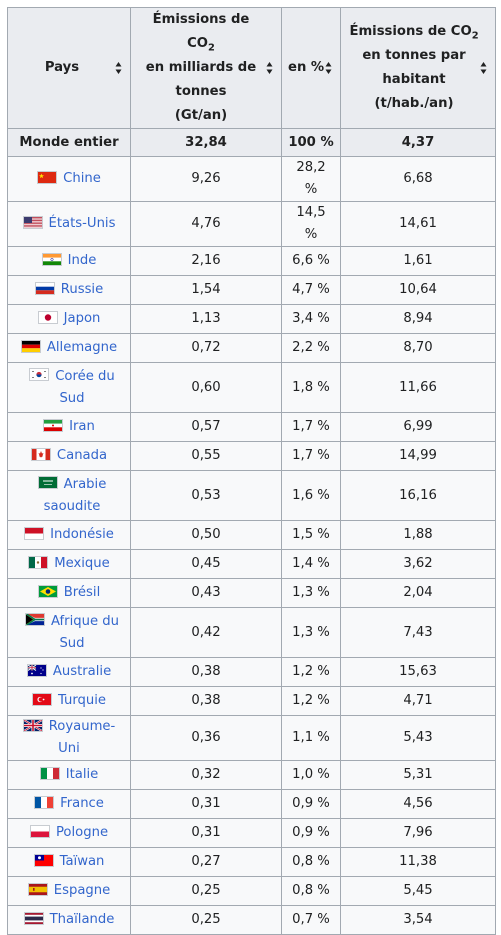  I want to click on per-capita-cell: 6,68, so click(418, 179).